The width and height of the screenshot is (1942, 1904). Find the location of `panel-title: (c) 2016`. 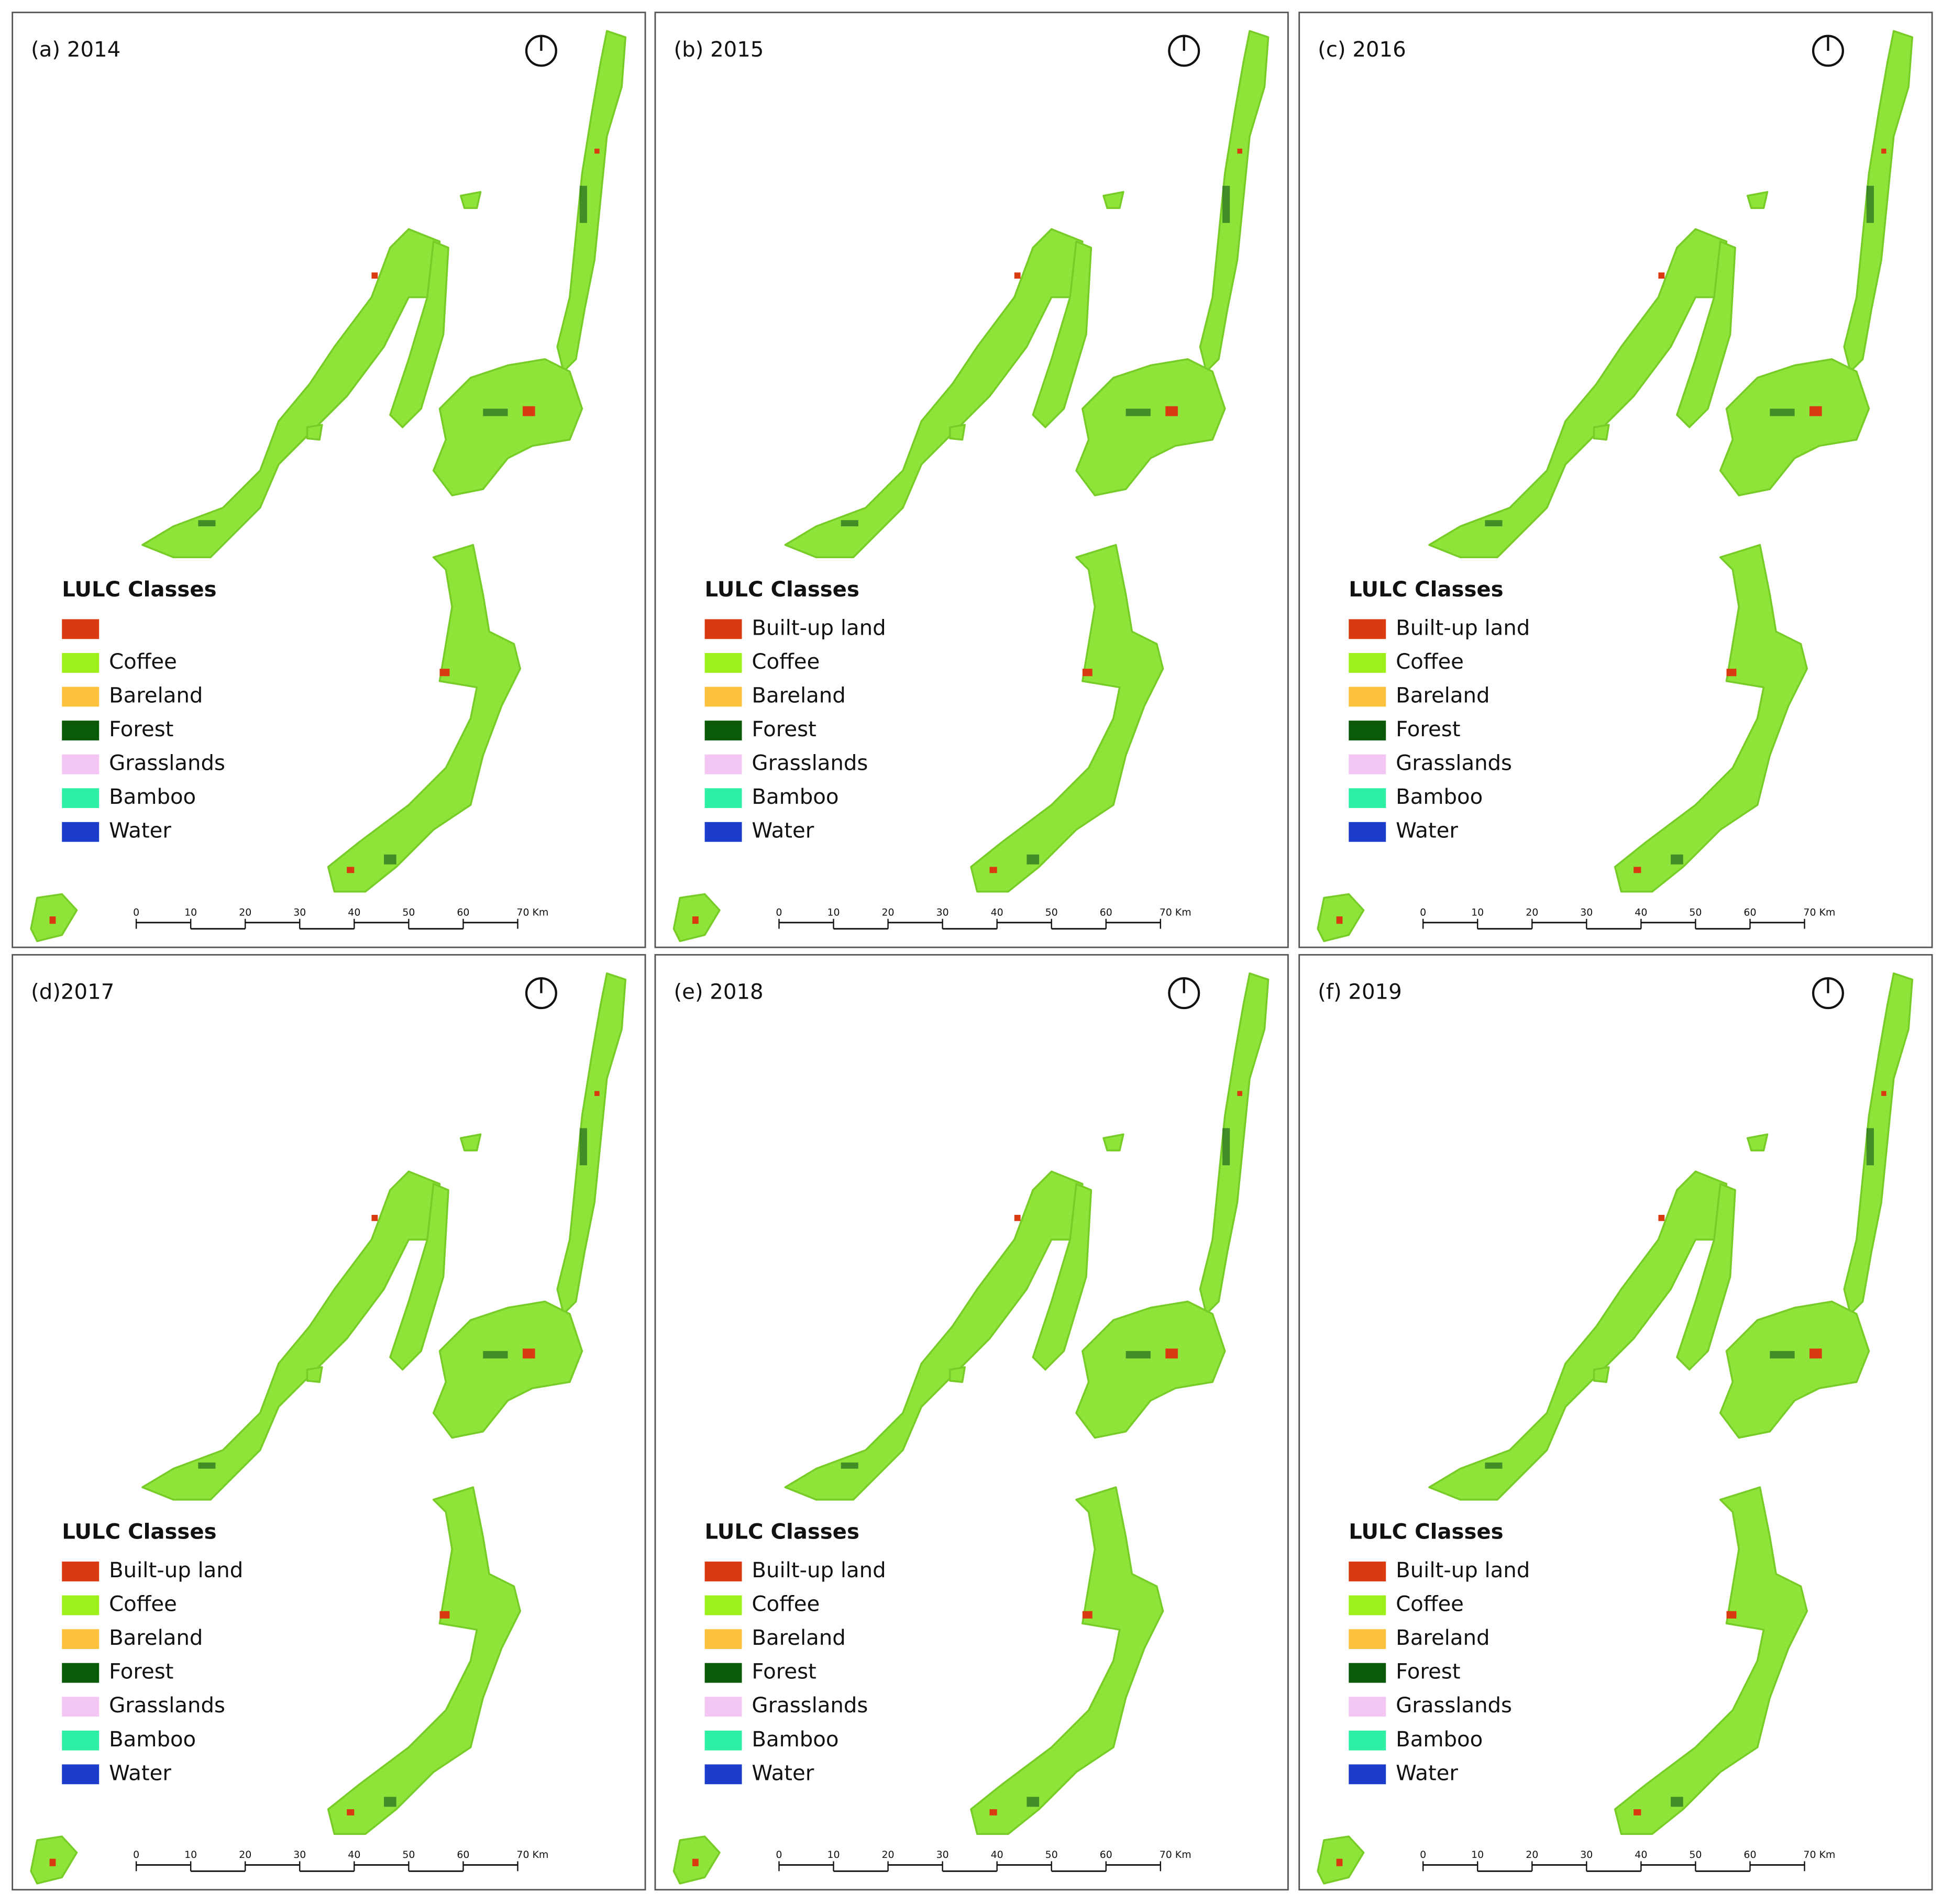

panel-title: (c) 2016 is located at coordinates (1362, 50).